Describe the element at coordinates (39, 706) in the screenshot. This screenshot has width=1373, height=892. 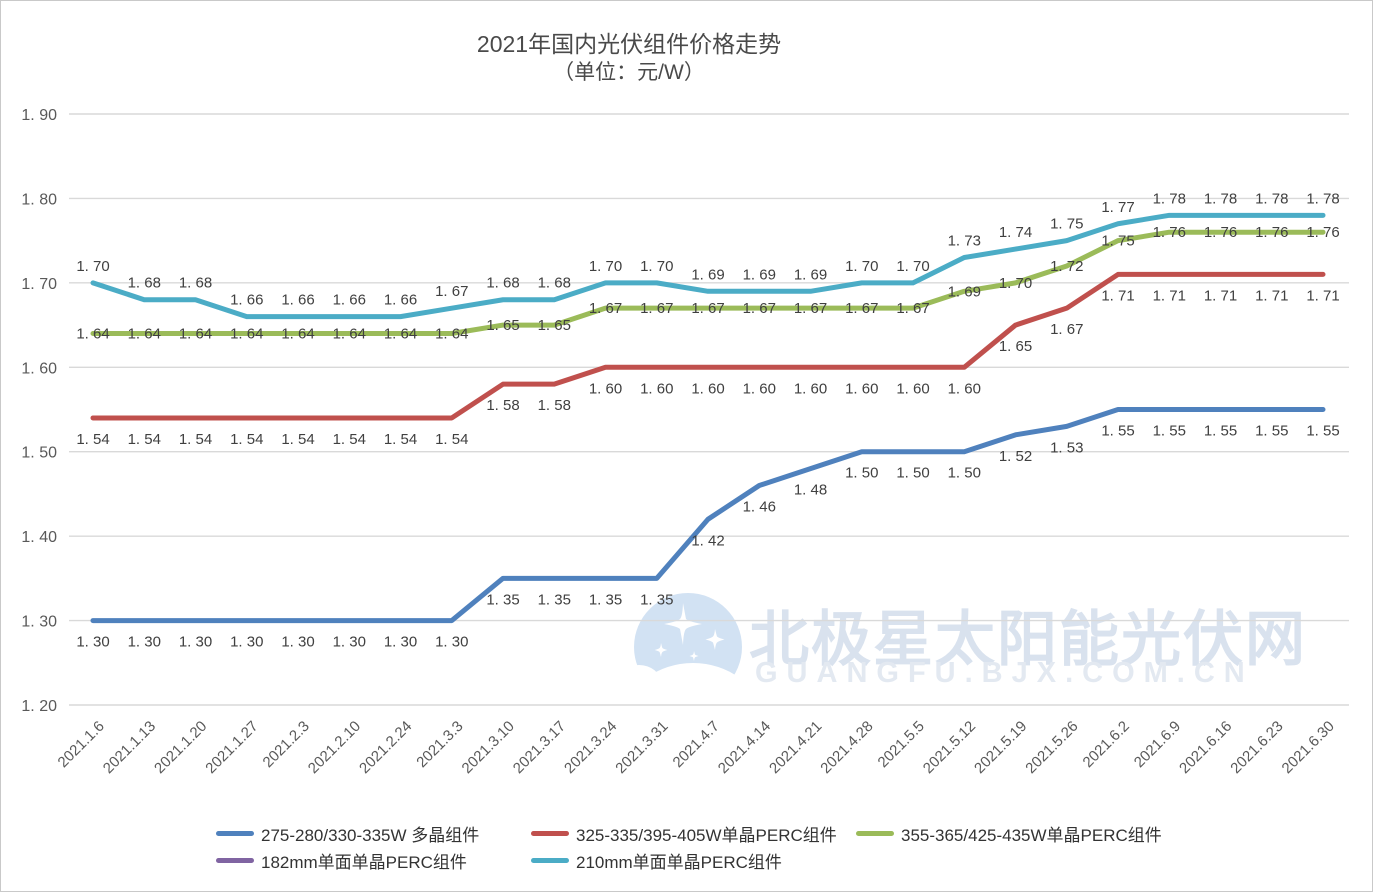
I see `y-axis-tick-label: 1. 20` at that location.